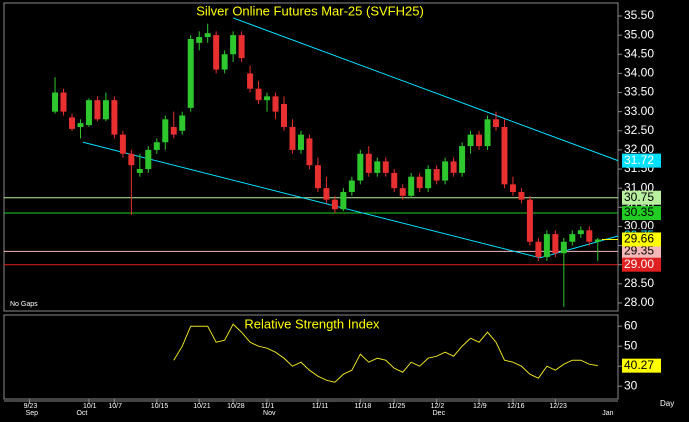 This screenshot has width=689, height=422. I want to click on y-tick-label: 35.00, so click(639, 34).